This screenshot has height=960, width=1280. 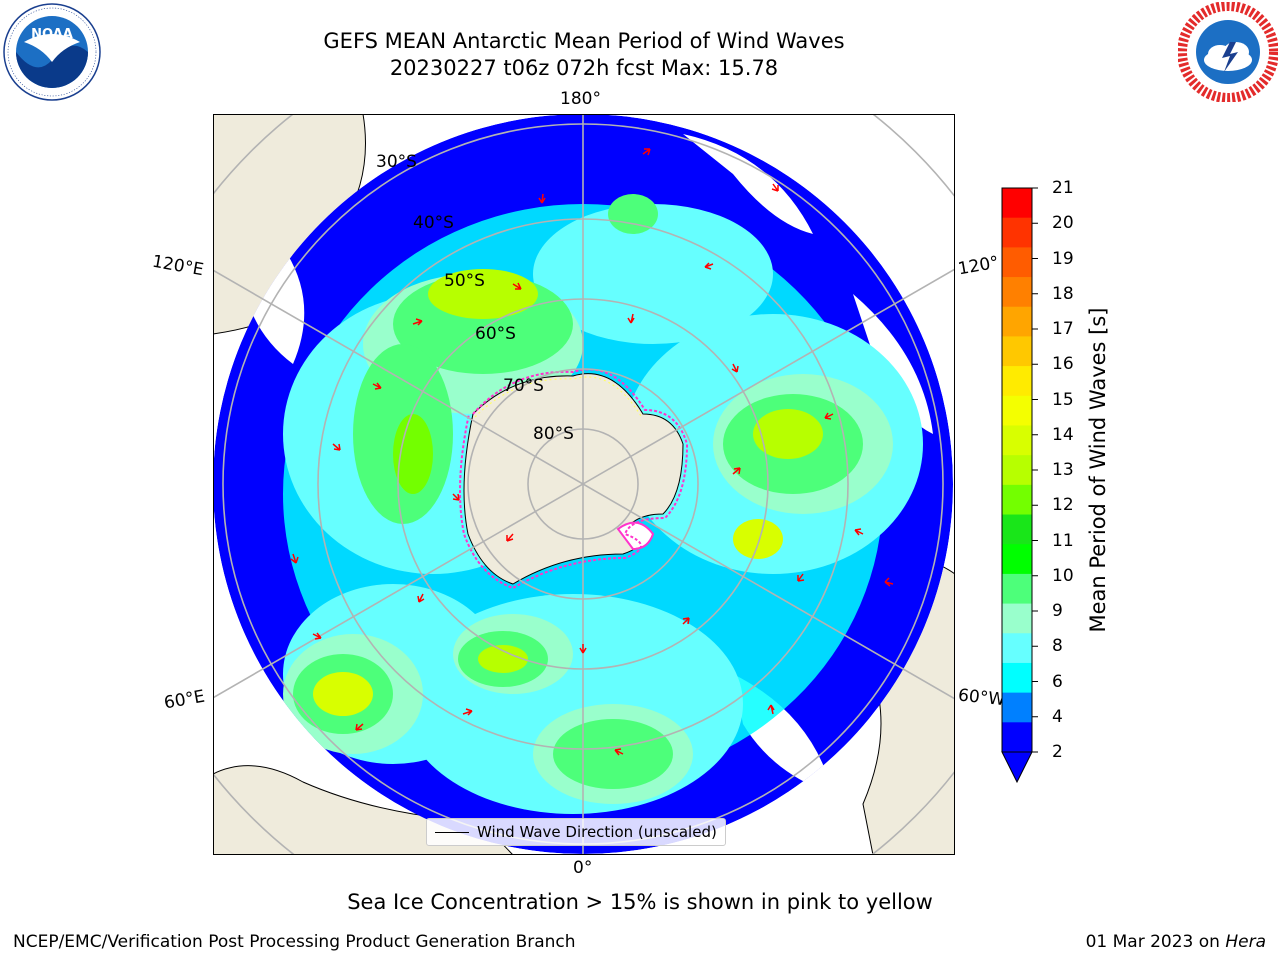 What do you see at coordinates (1063, 505) in the screenshot?
I see `colorbar-tick-label: 12` at bounding box center [1063, 505].